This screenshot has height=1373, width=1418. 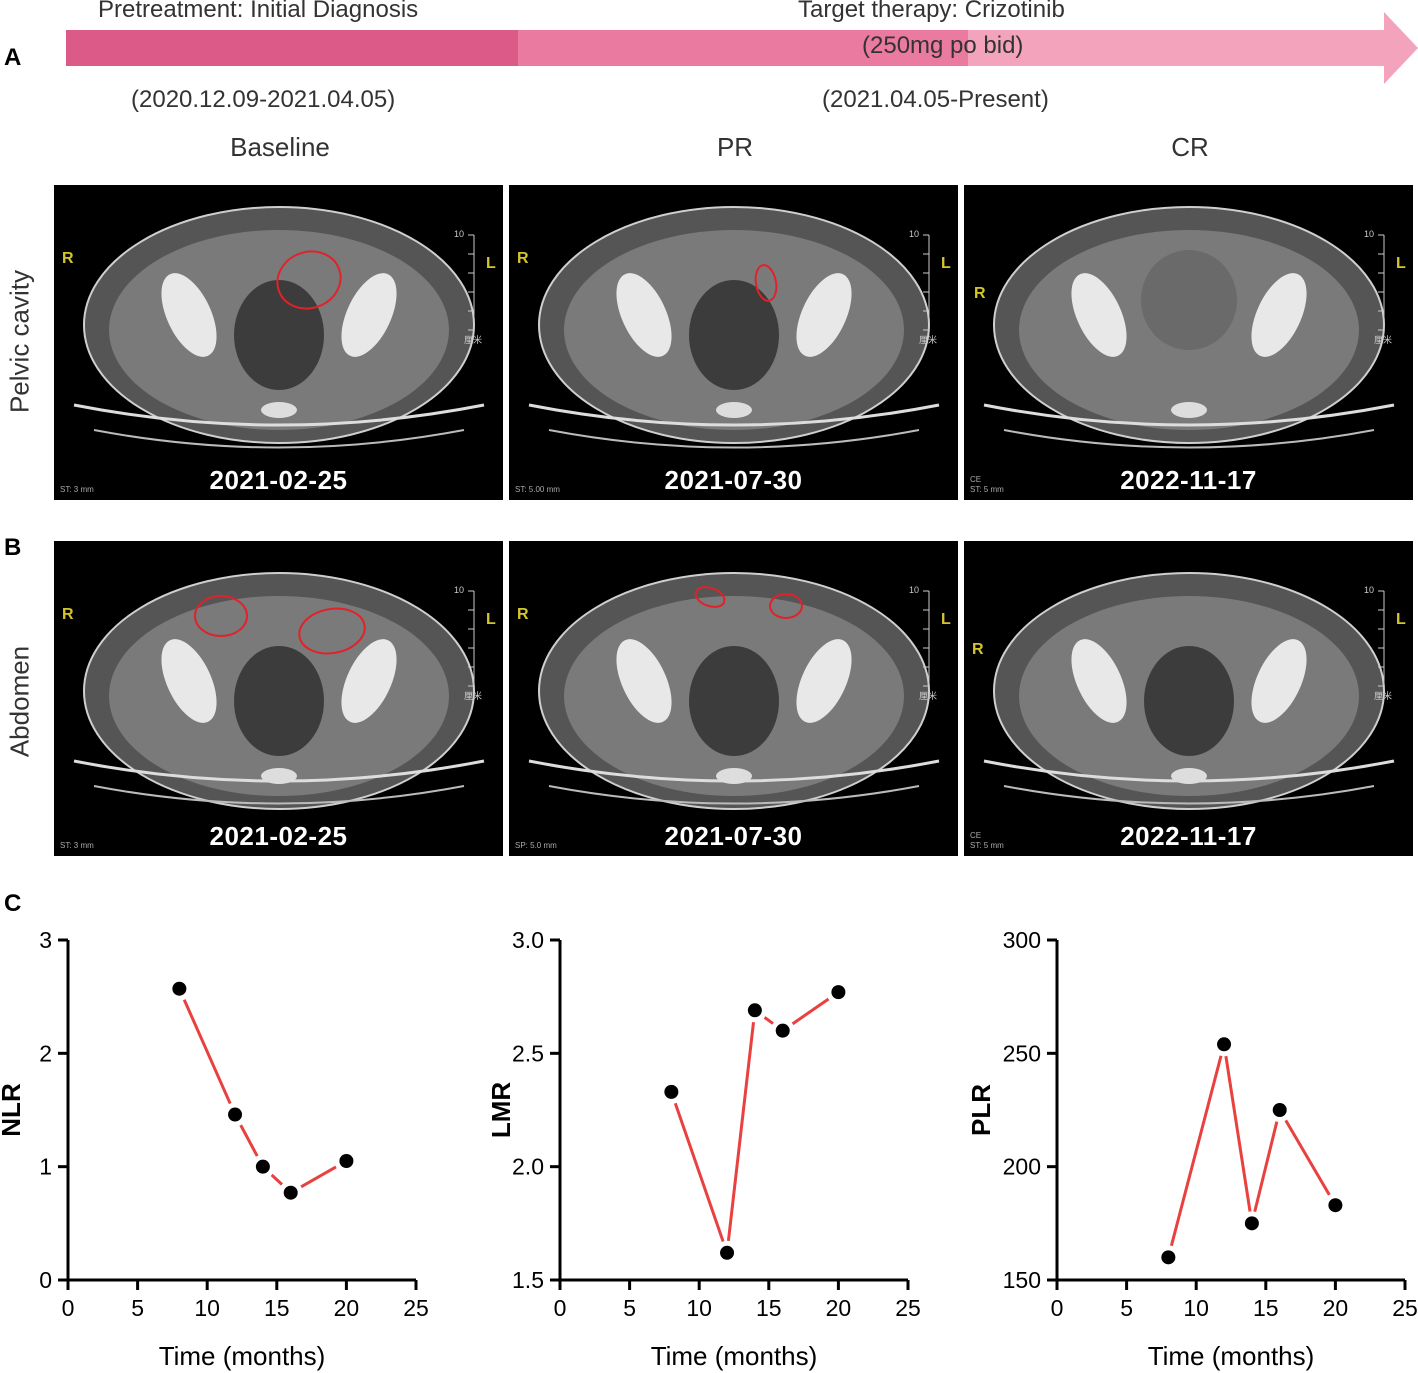 What do you see at coordinates (207, 1308) in the screenshot?
I see `x-tick-label: 10` at bounding box center [207, 1308].